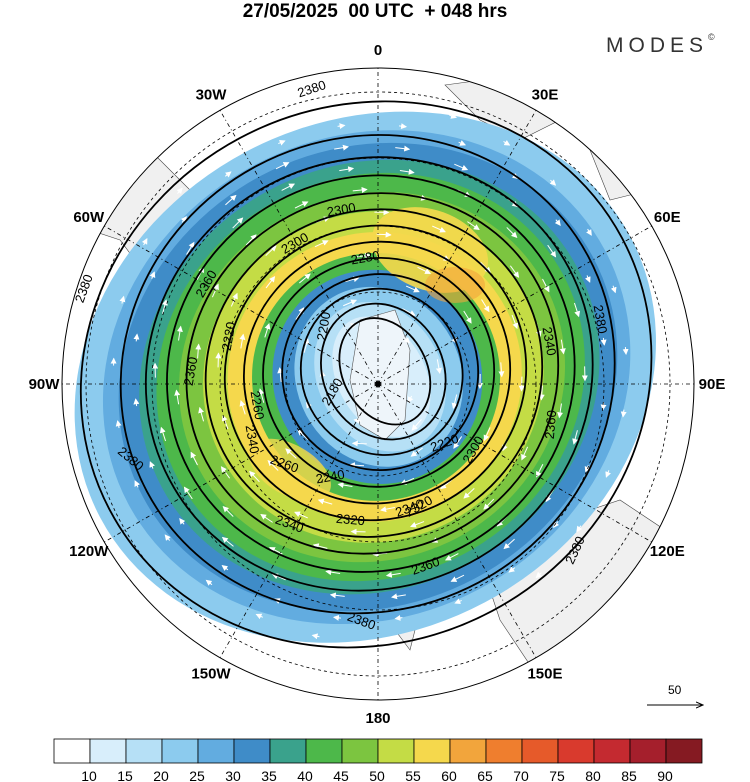 The image size is (750, 782). Describe the element at coordinates (89, 551) in the screenshot. I see `longitude-label: 120W` at that location.